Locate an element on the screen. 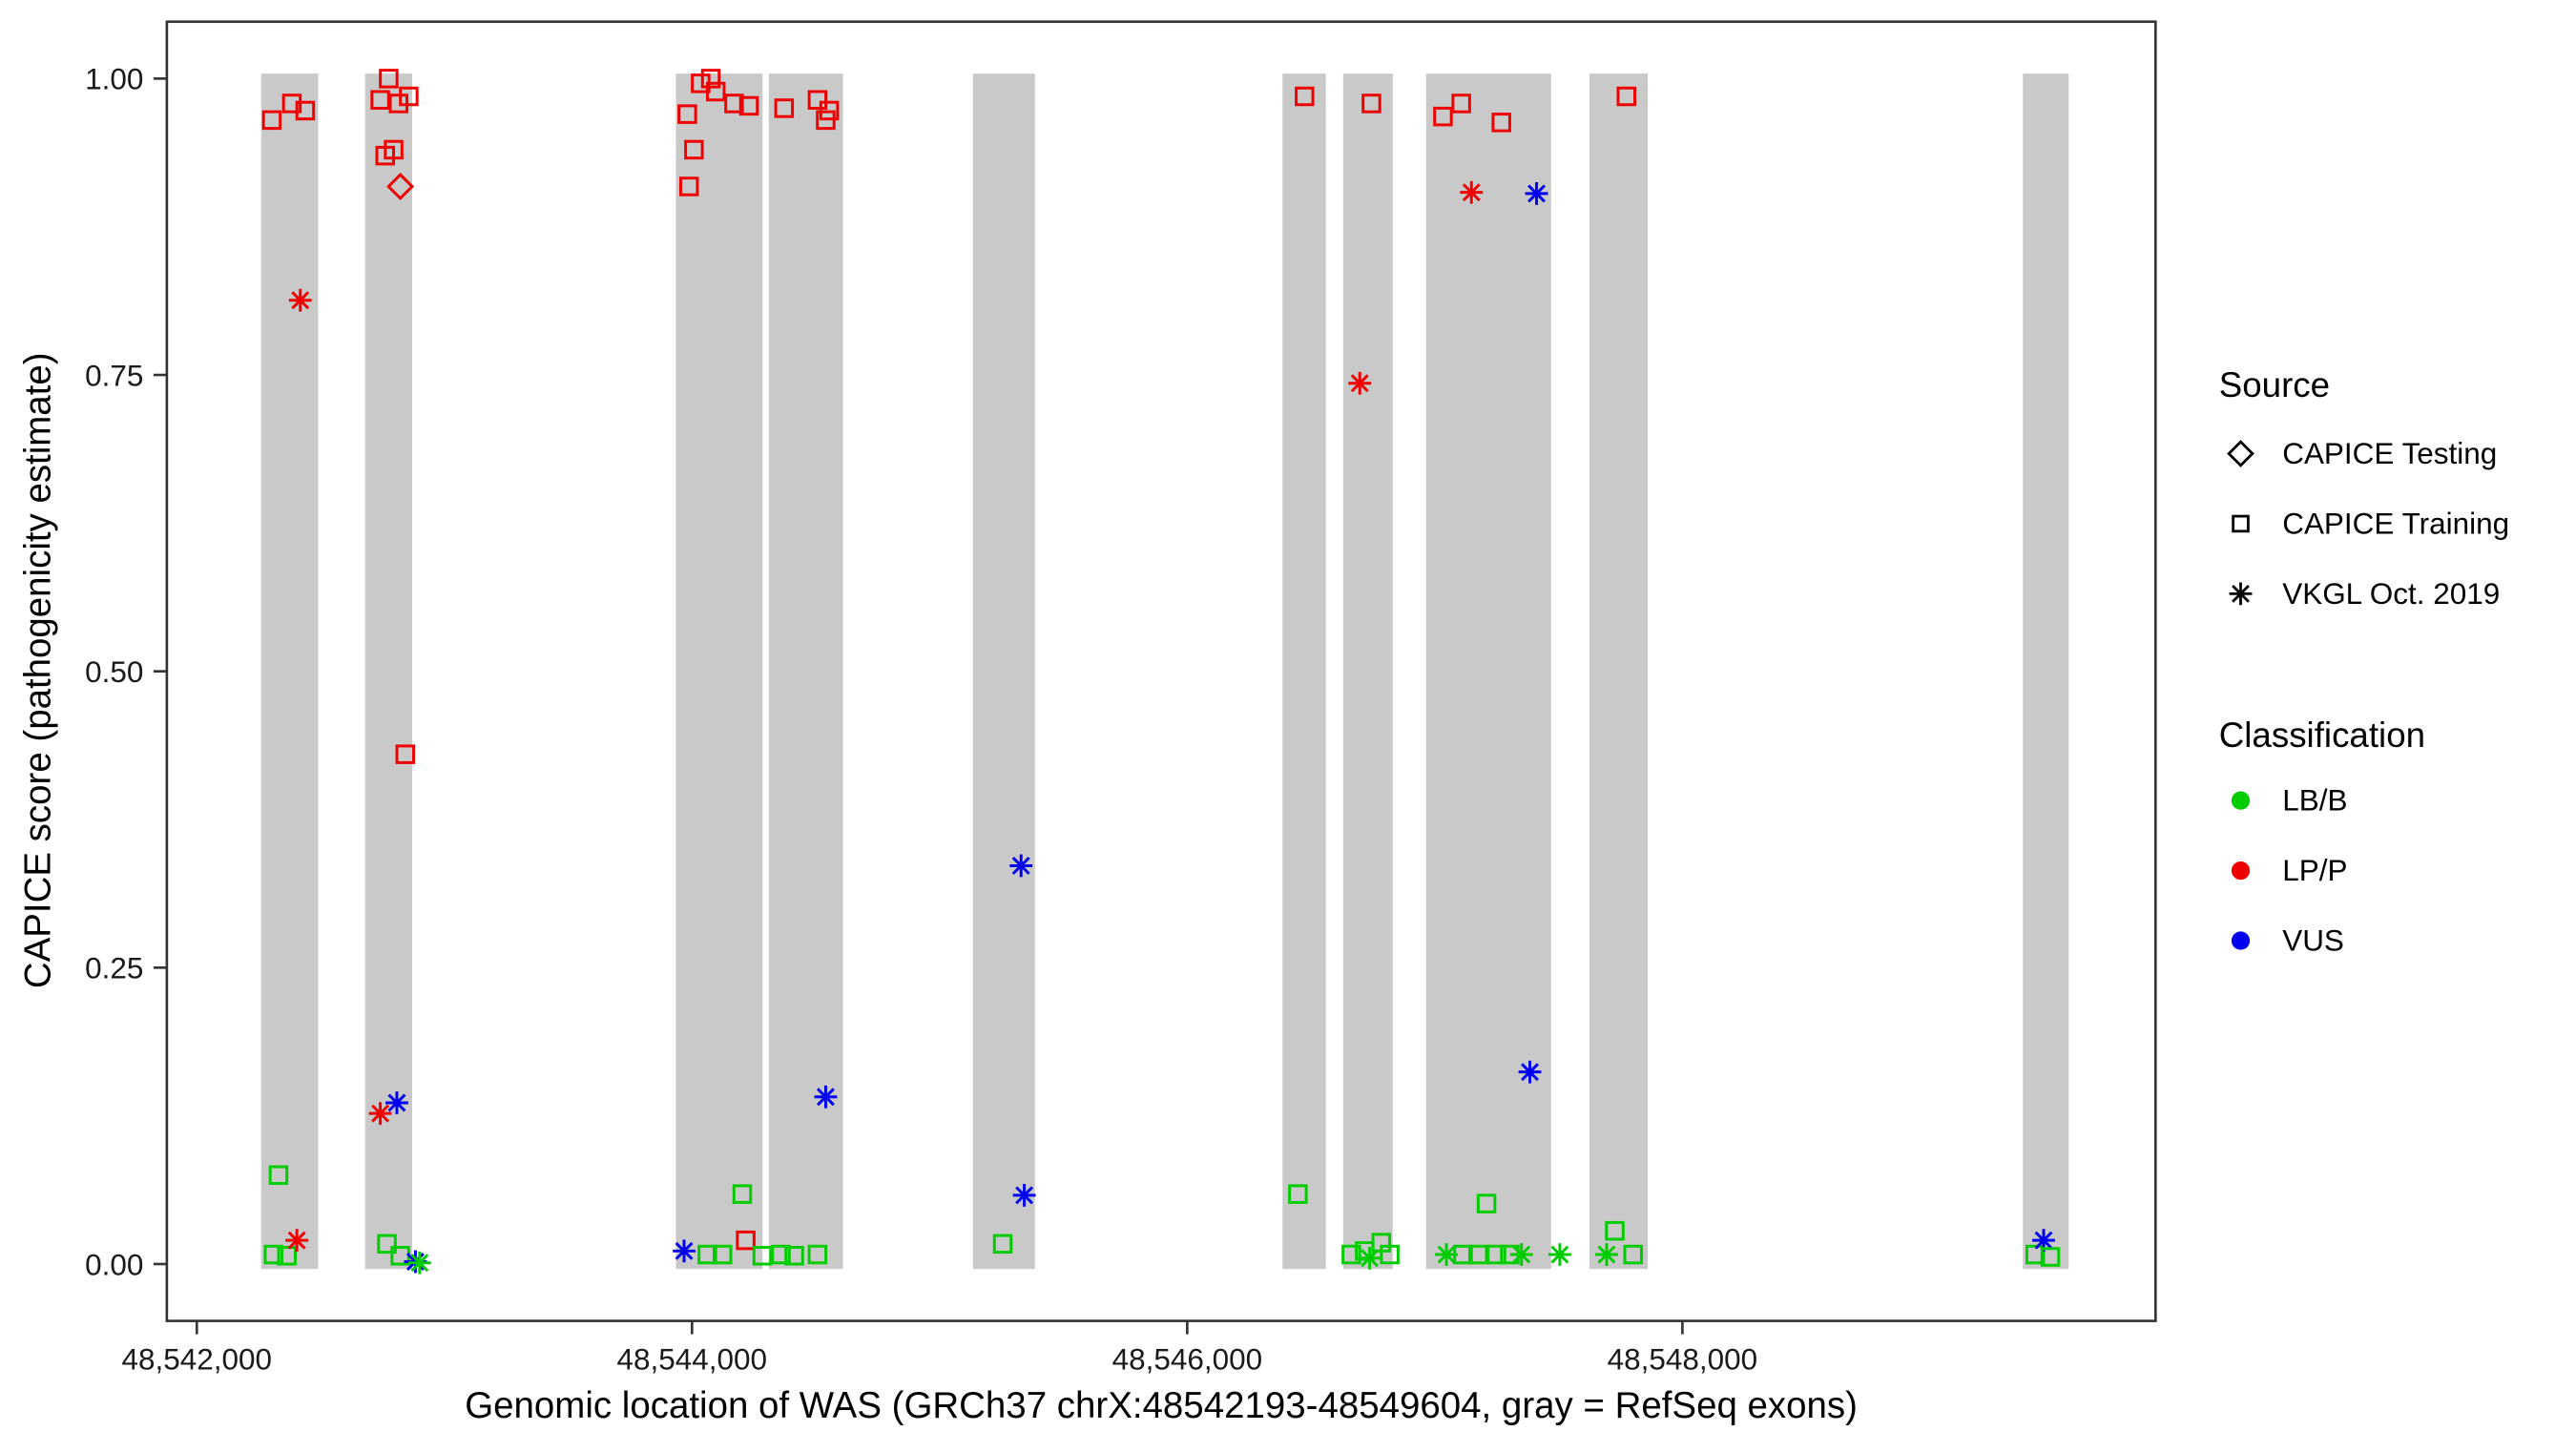 The image size is (2576, 1431). data-point-diamond is located at coordinates (400, 186).